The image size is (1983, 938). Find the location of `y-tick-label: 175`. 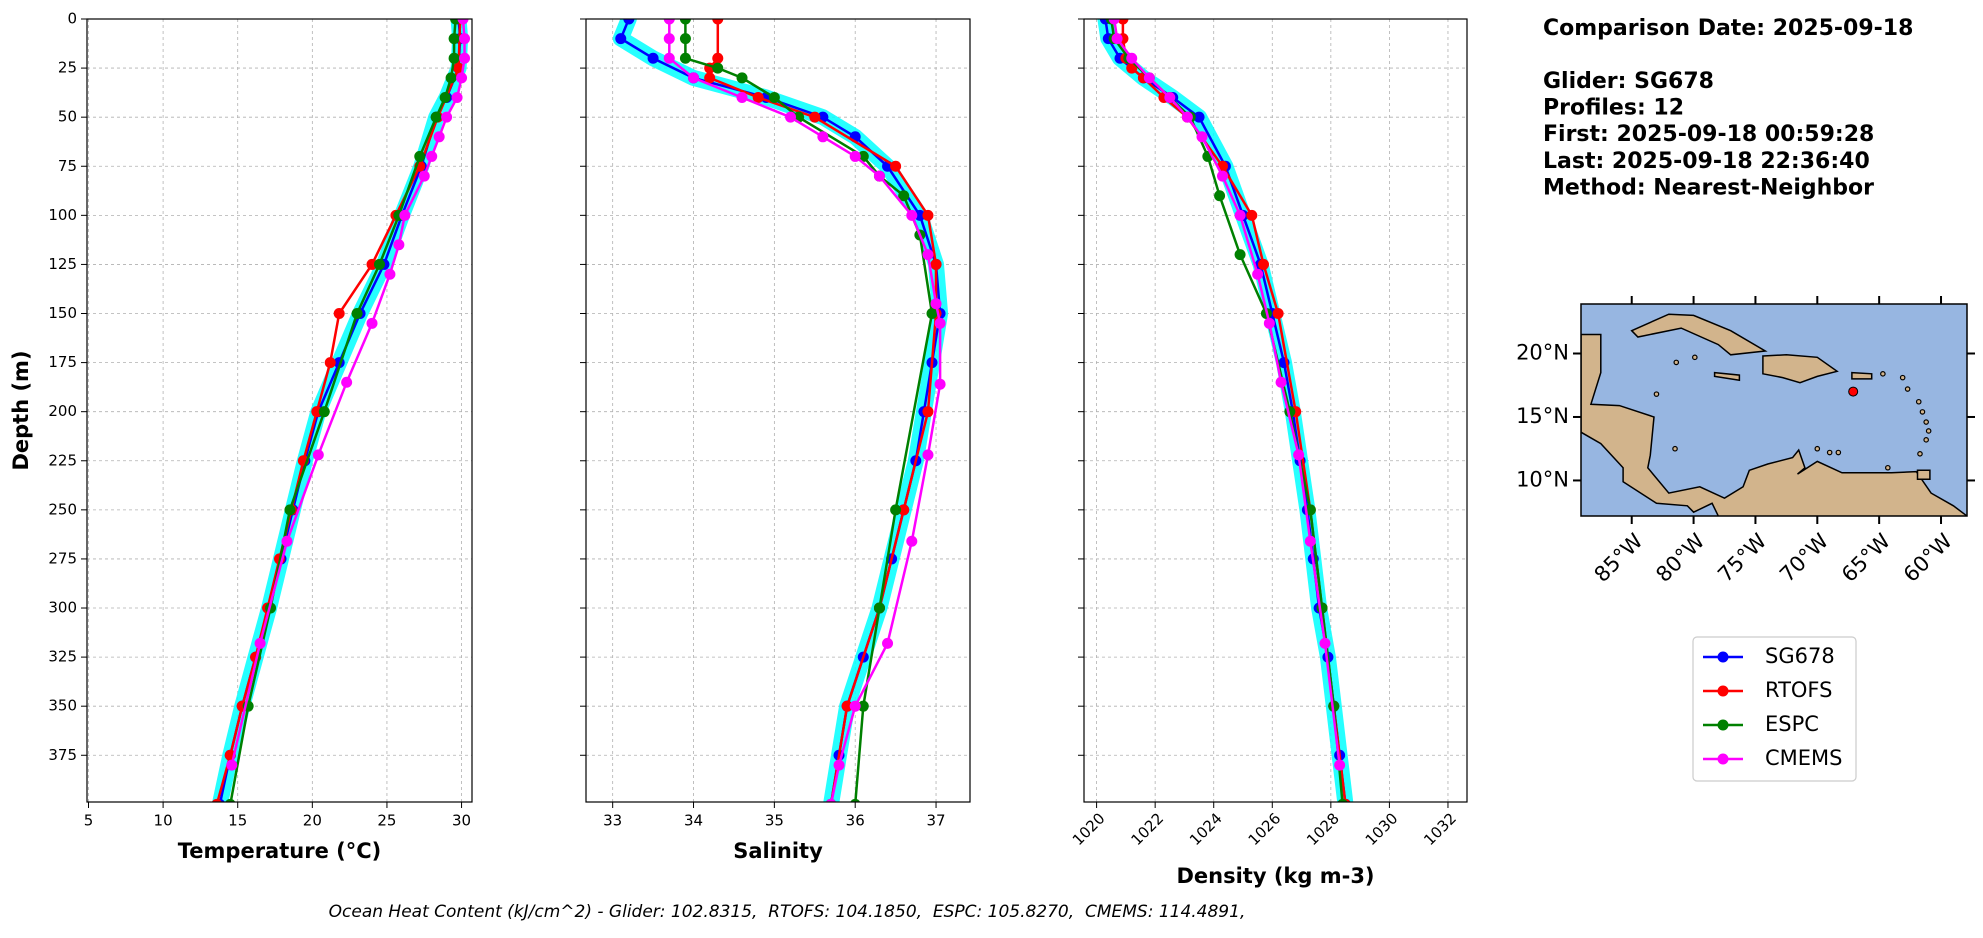

y-tick-label: 175 is located at coordinates (62, 362).